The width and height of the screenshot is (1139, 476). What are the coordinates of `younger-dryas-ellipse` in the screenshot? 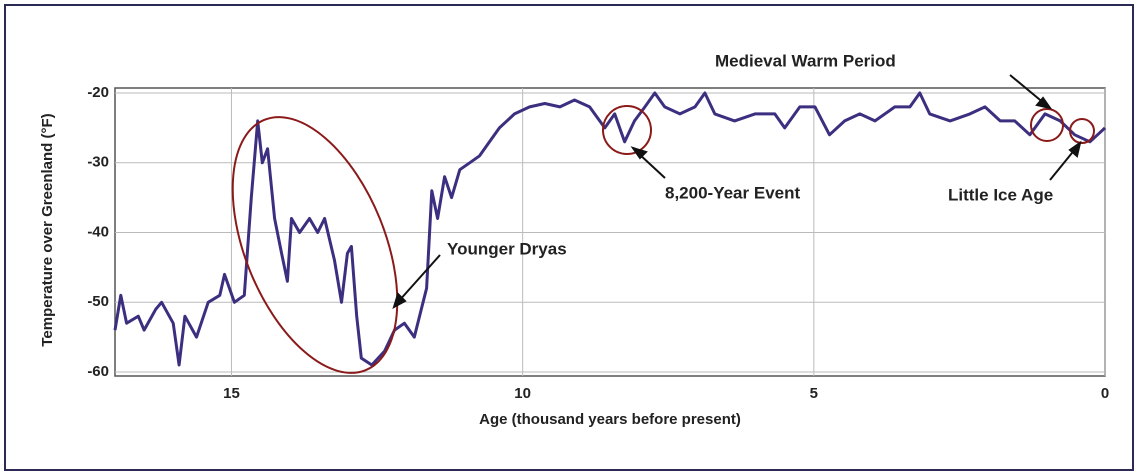 It's located at (315, 245).